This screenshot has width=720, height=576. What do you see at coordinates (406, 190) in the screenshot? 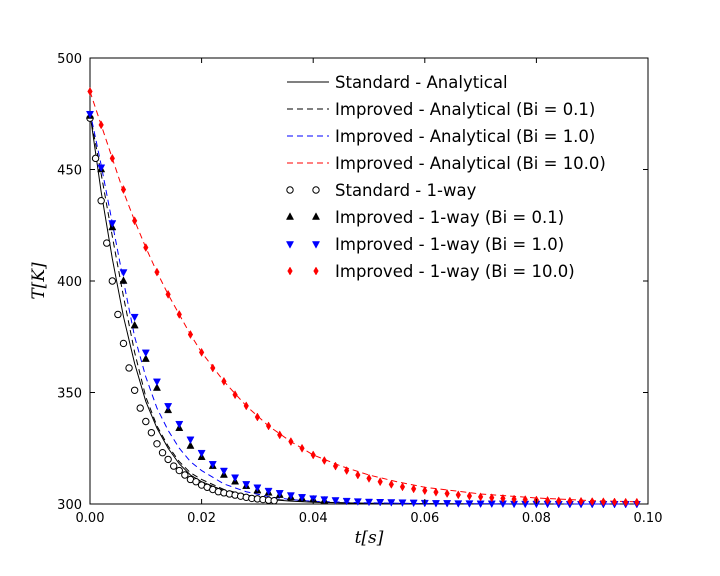
I see `legend-label: Standard - 1-way` at bounding box center [406, 190].